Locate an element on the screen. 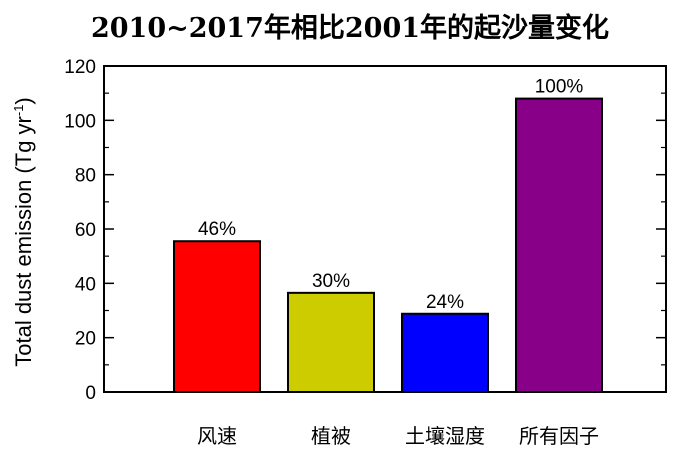 The image size is (700, 465). y-axis-title-main: Total dust emission (Tg yr is located at coordinates (23, 241).